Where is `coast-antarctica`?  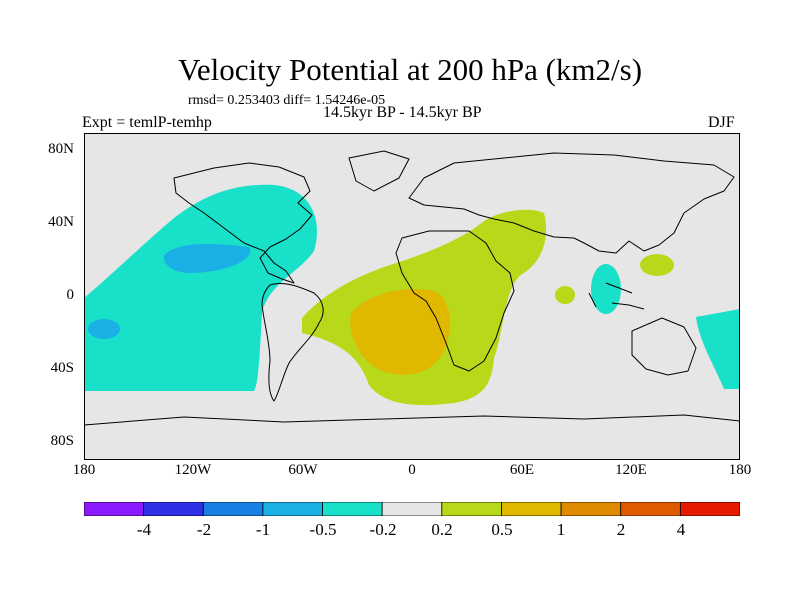
coast-antarctica is located at coordinates (412, 420).